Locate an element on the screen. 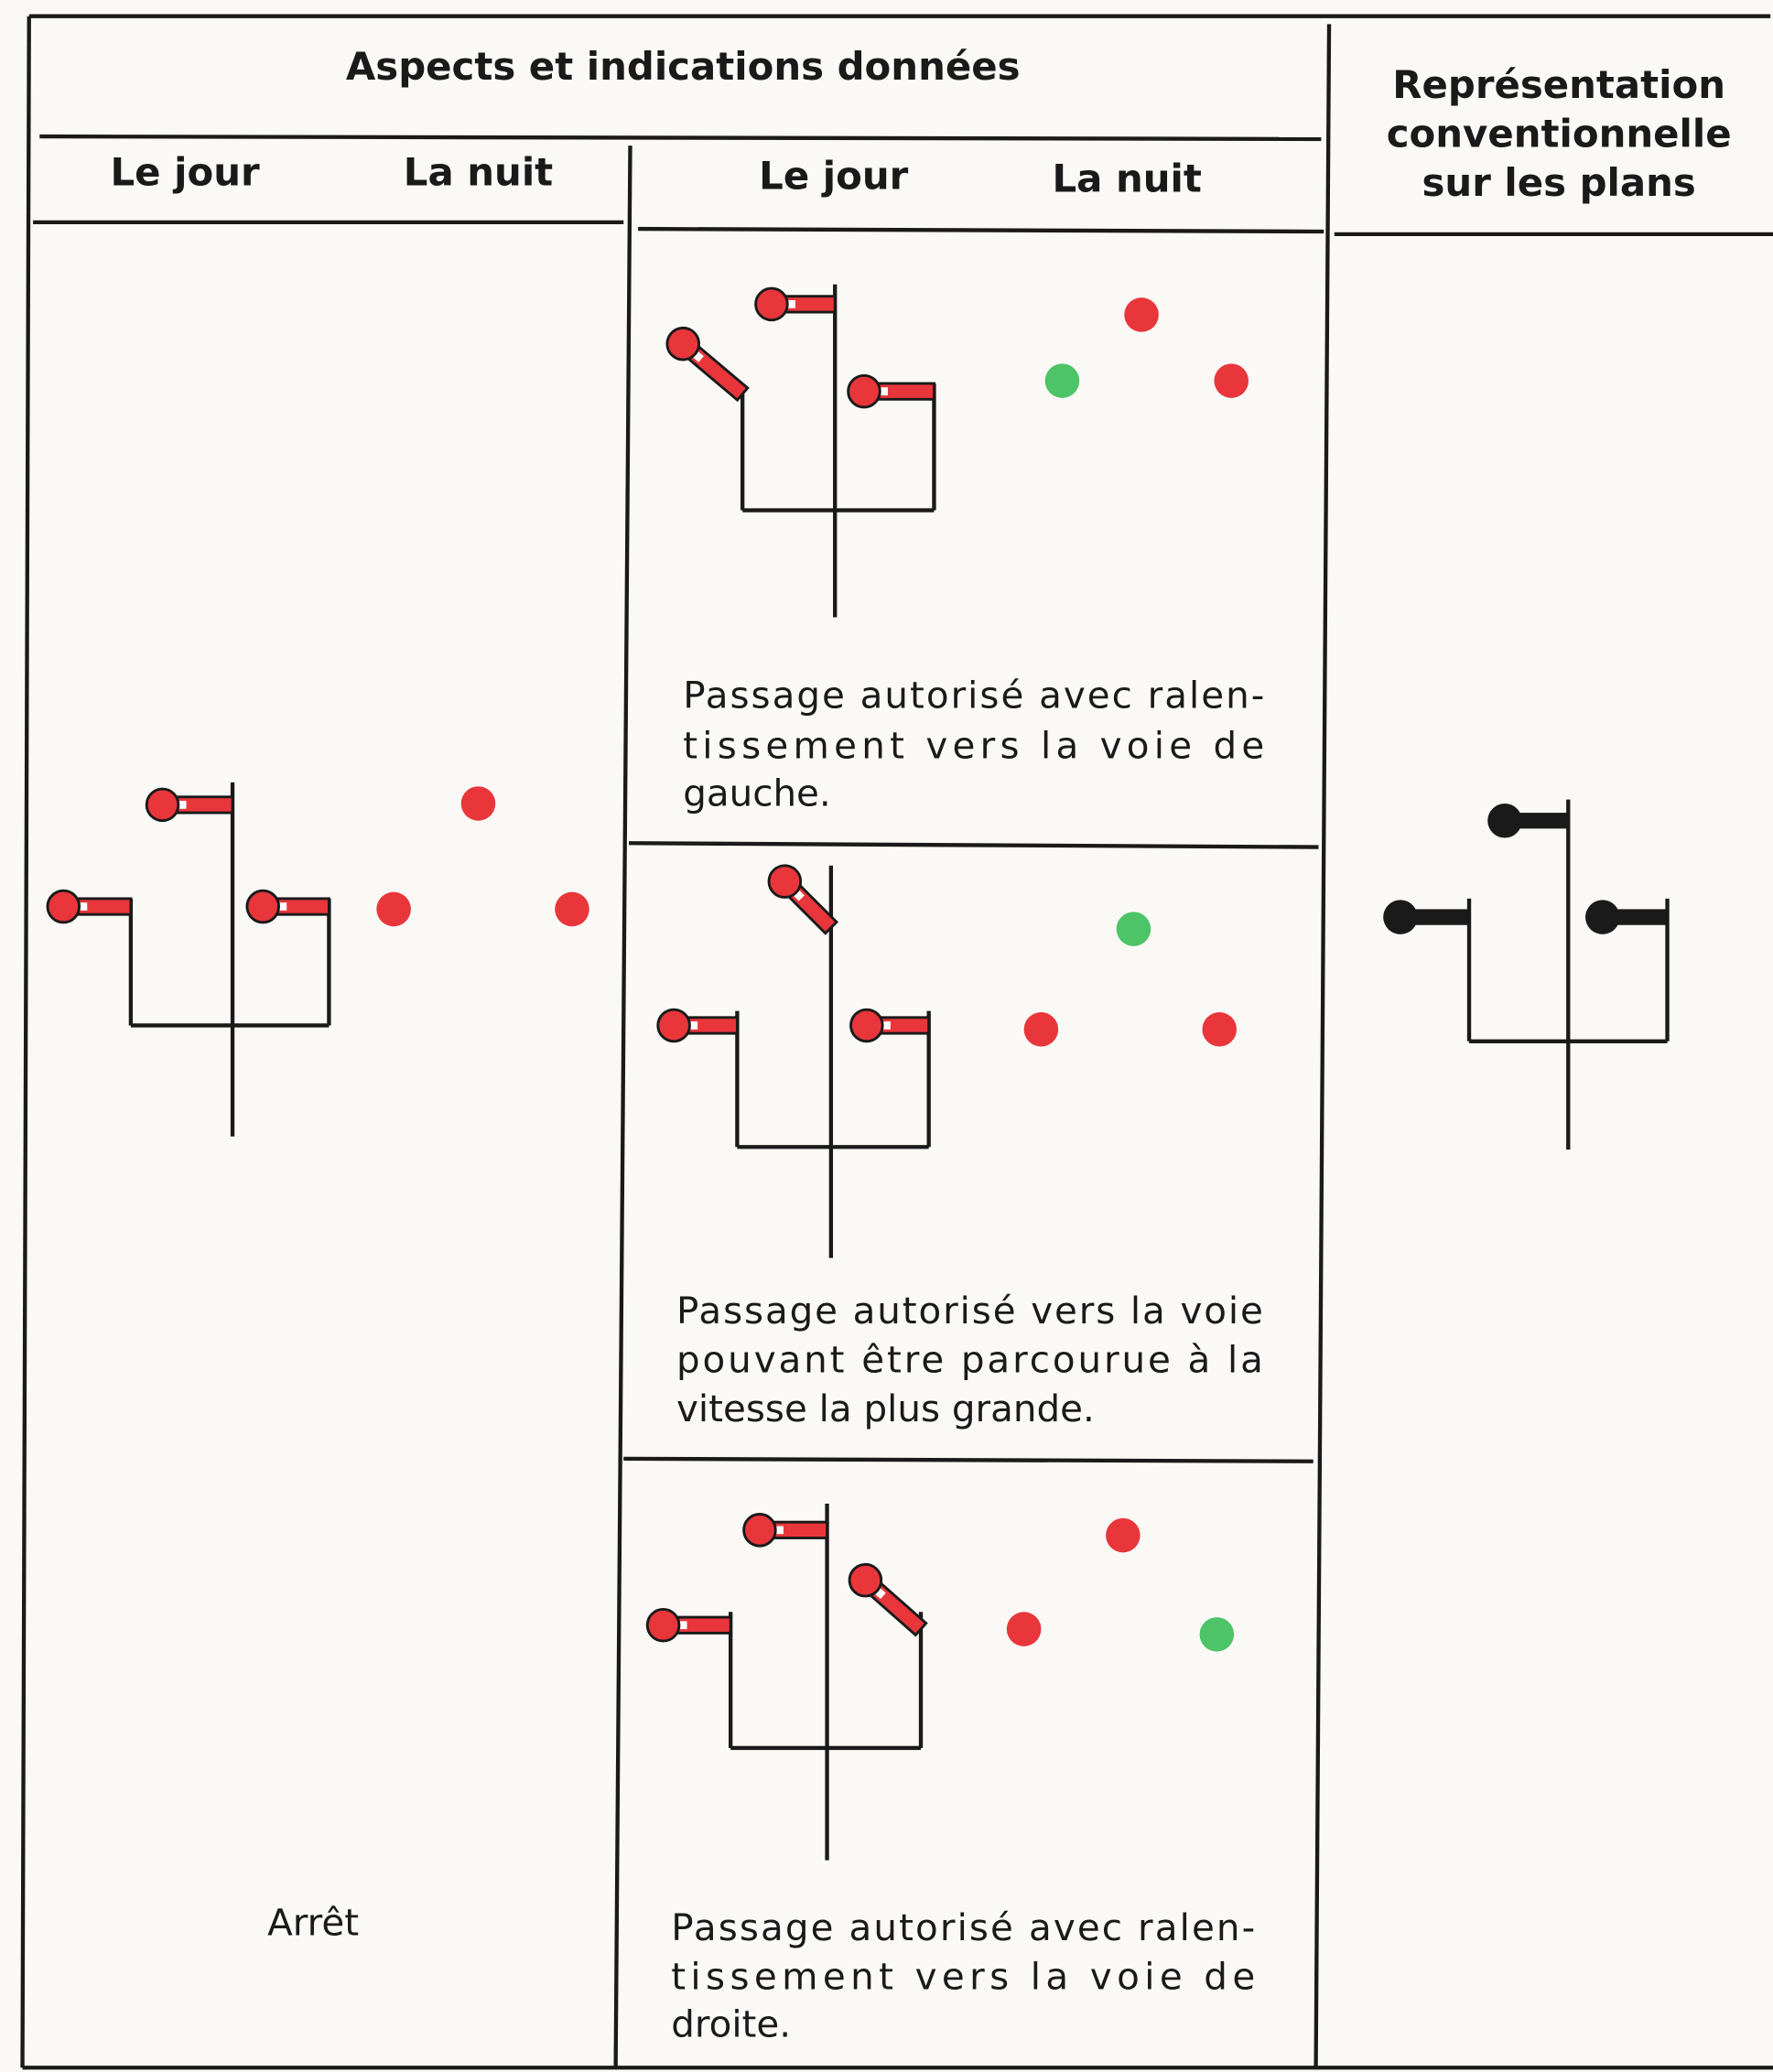 This screenshot has width=1773, height=2072. description: pouvant être parcourue à la is located at coordinates (969, 1360).